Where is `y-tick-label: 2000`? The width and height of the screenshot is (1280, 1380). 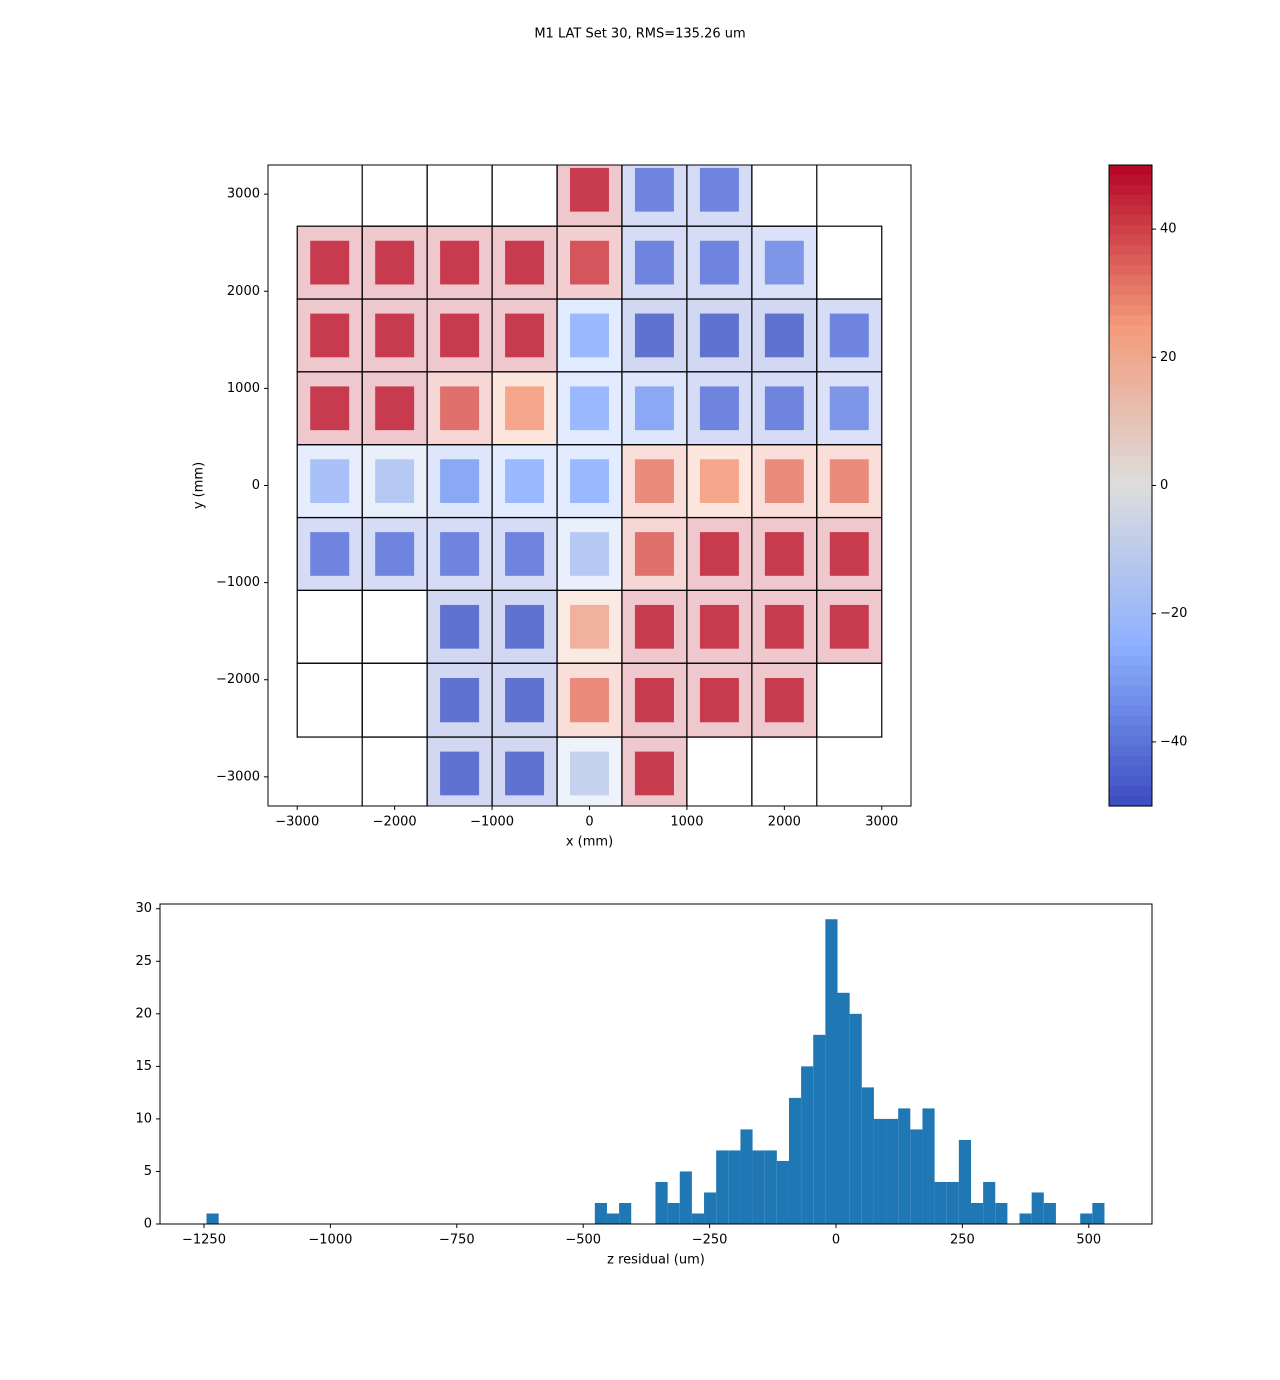 y-tick-label: 2000 is located at coordinates (243, 291).